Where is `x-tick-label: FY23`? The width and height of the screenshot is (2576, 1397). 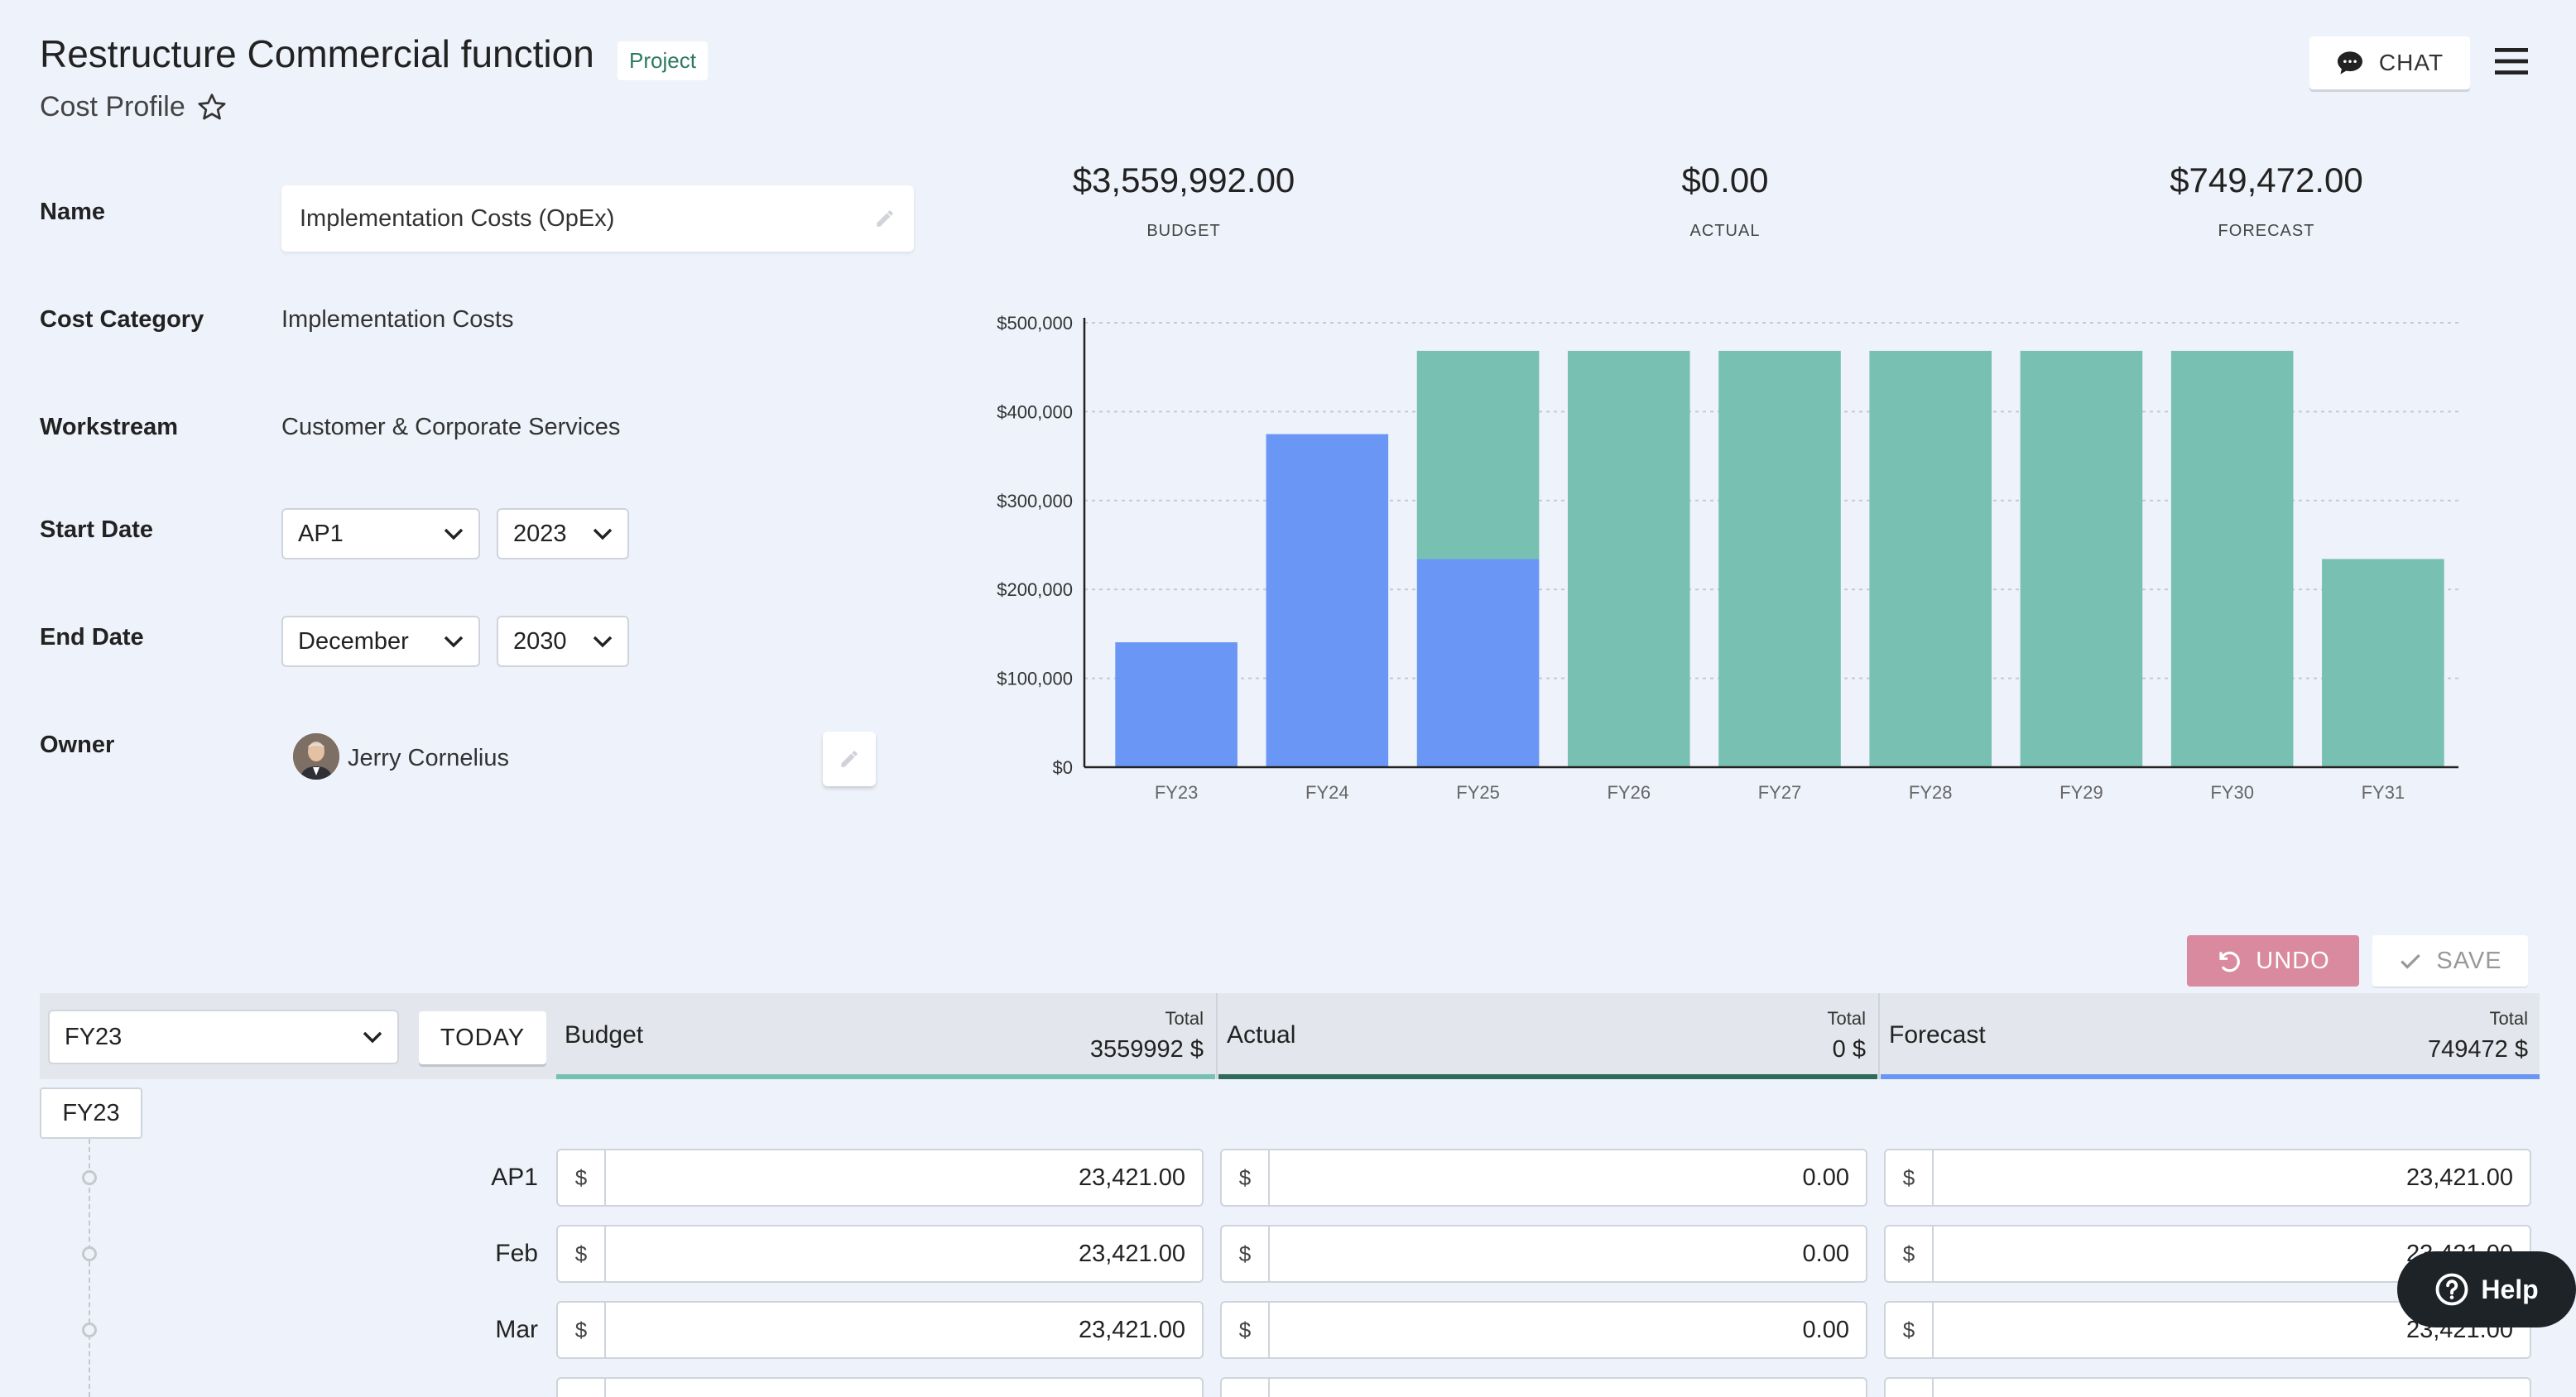 x-tick-label: FY23 is located at coordinates (1177, 792).